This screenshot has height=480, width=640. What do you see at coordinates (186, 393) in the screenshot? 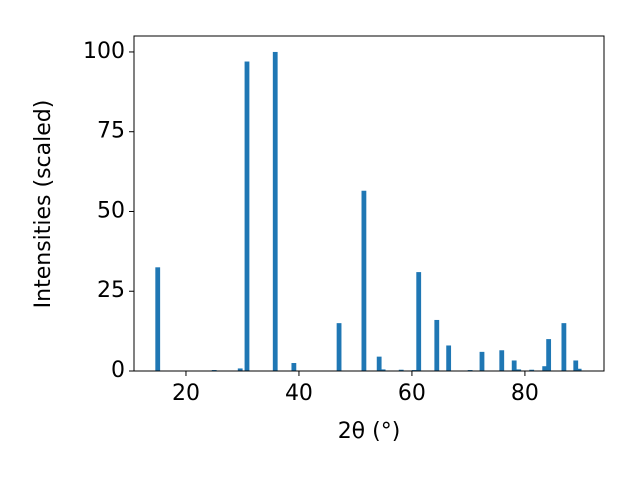
I see `x-tick-label: 20` at bounding box center [186, 393].